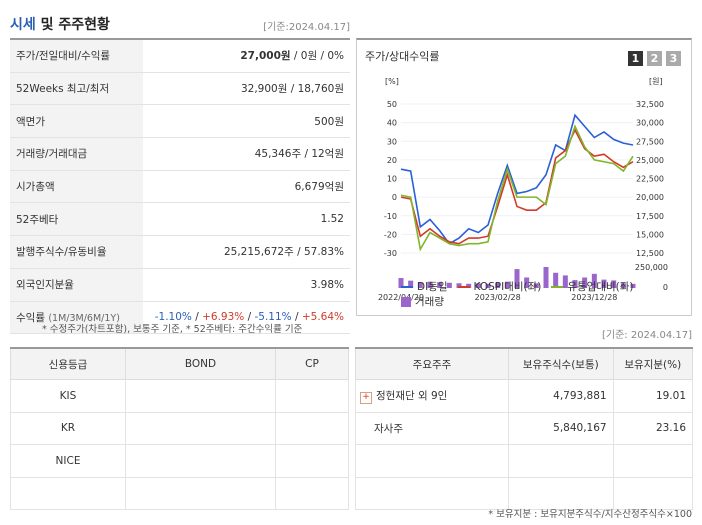 The image size is (702, 525). Describe the element at coordinates (656, 81) in the screenshot. I see `right-unit: [원]` at that location.